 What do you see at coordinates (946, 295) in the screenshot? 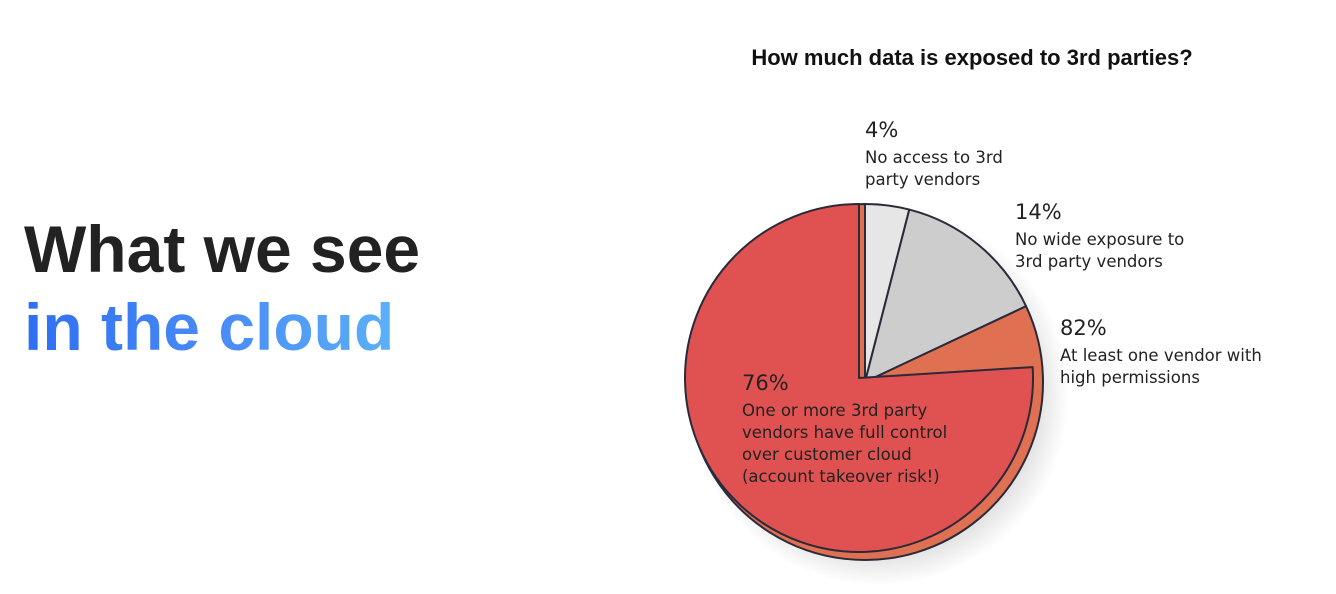
I see `slice-no-wide-exposure` at bounding box center [946, 295].